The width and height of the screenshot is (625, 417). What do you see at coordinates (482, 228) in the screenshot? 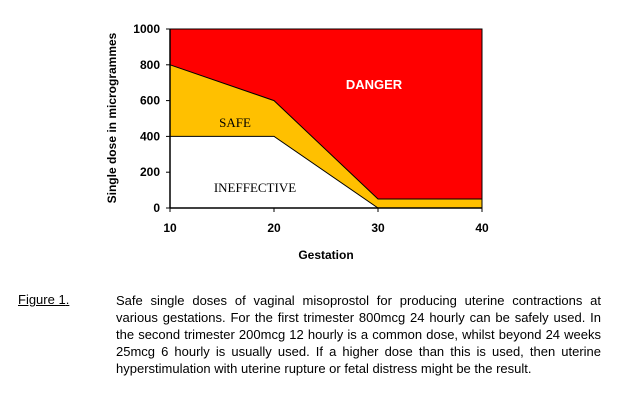
I see `x-tick-label: 40` at bounding box center [482, 228].